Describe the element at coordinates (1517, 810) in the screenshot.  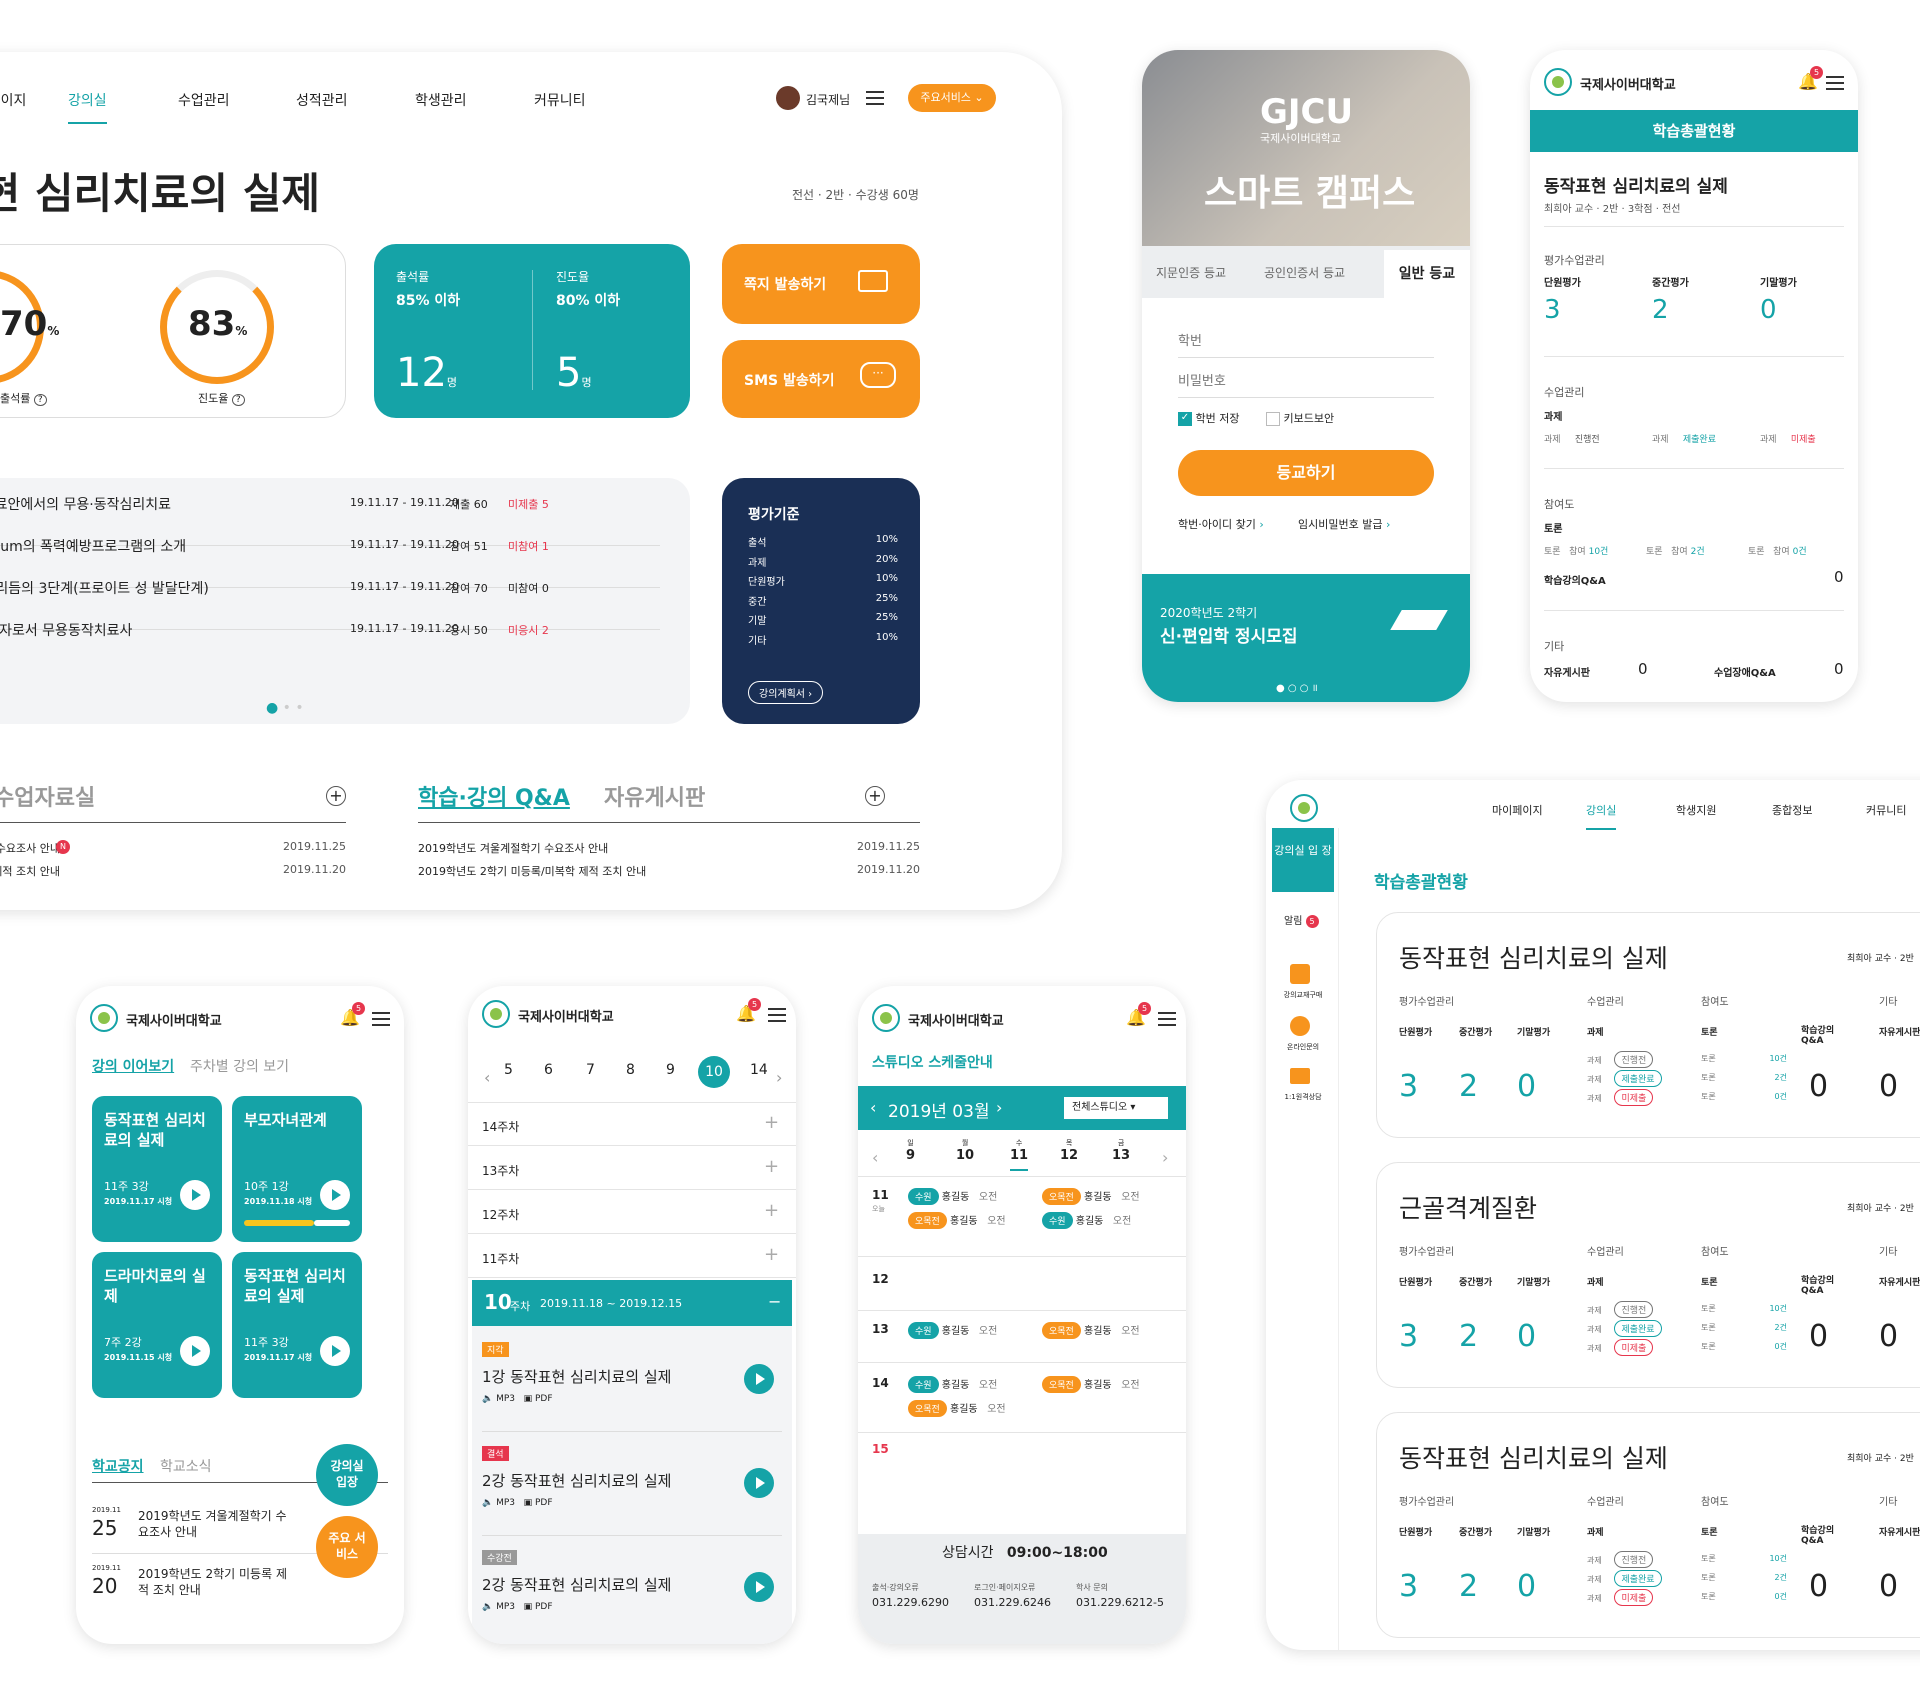
I see `desk-nav-item: 마이페이지` at that location.